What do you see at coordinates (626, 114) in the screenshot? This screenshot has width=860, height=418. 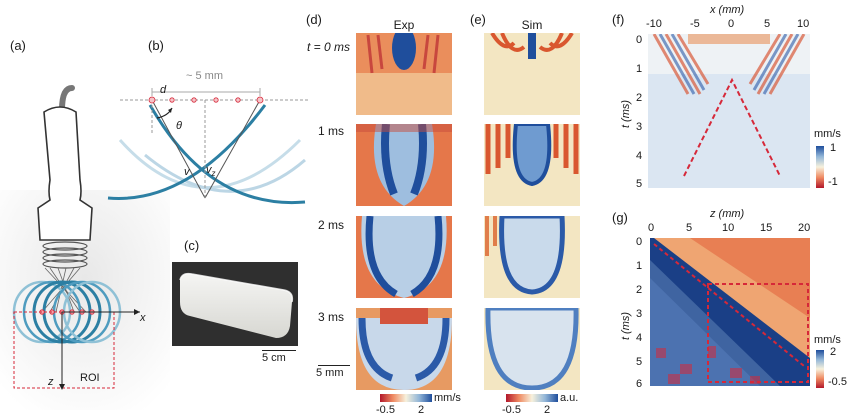 I see `f-ylabel: t (ms)` at bounding box center [626, 114].